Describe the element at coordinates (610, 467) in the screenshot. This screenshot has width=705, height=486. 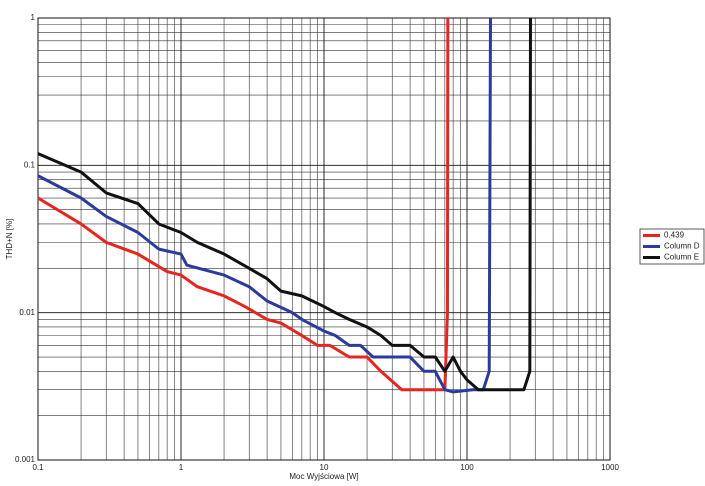
I see `x-tick-label: 1000` at that location.